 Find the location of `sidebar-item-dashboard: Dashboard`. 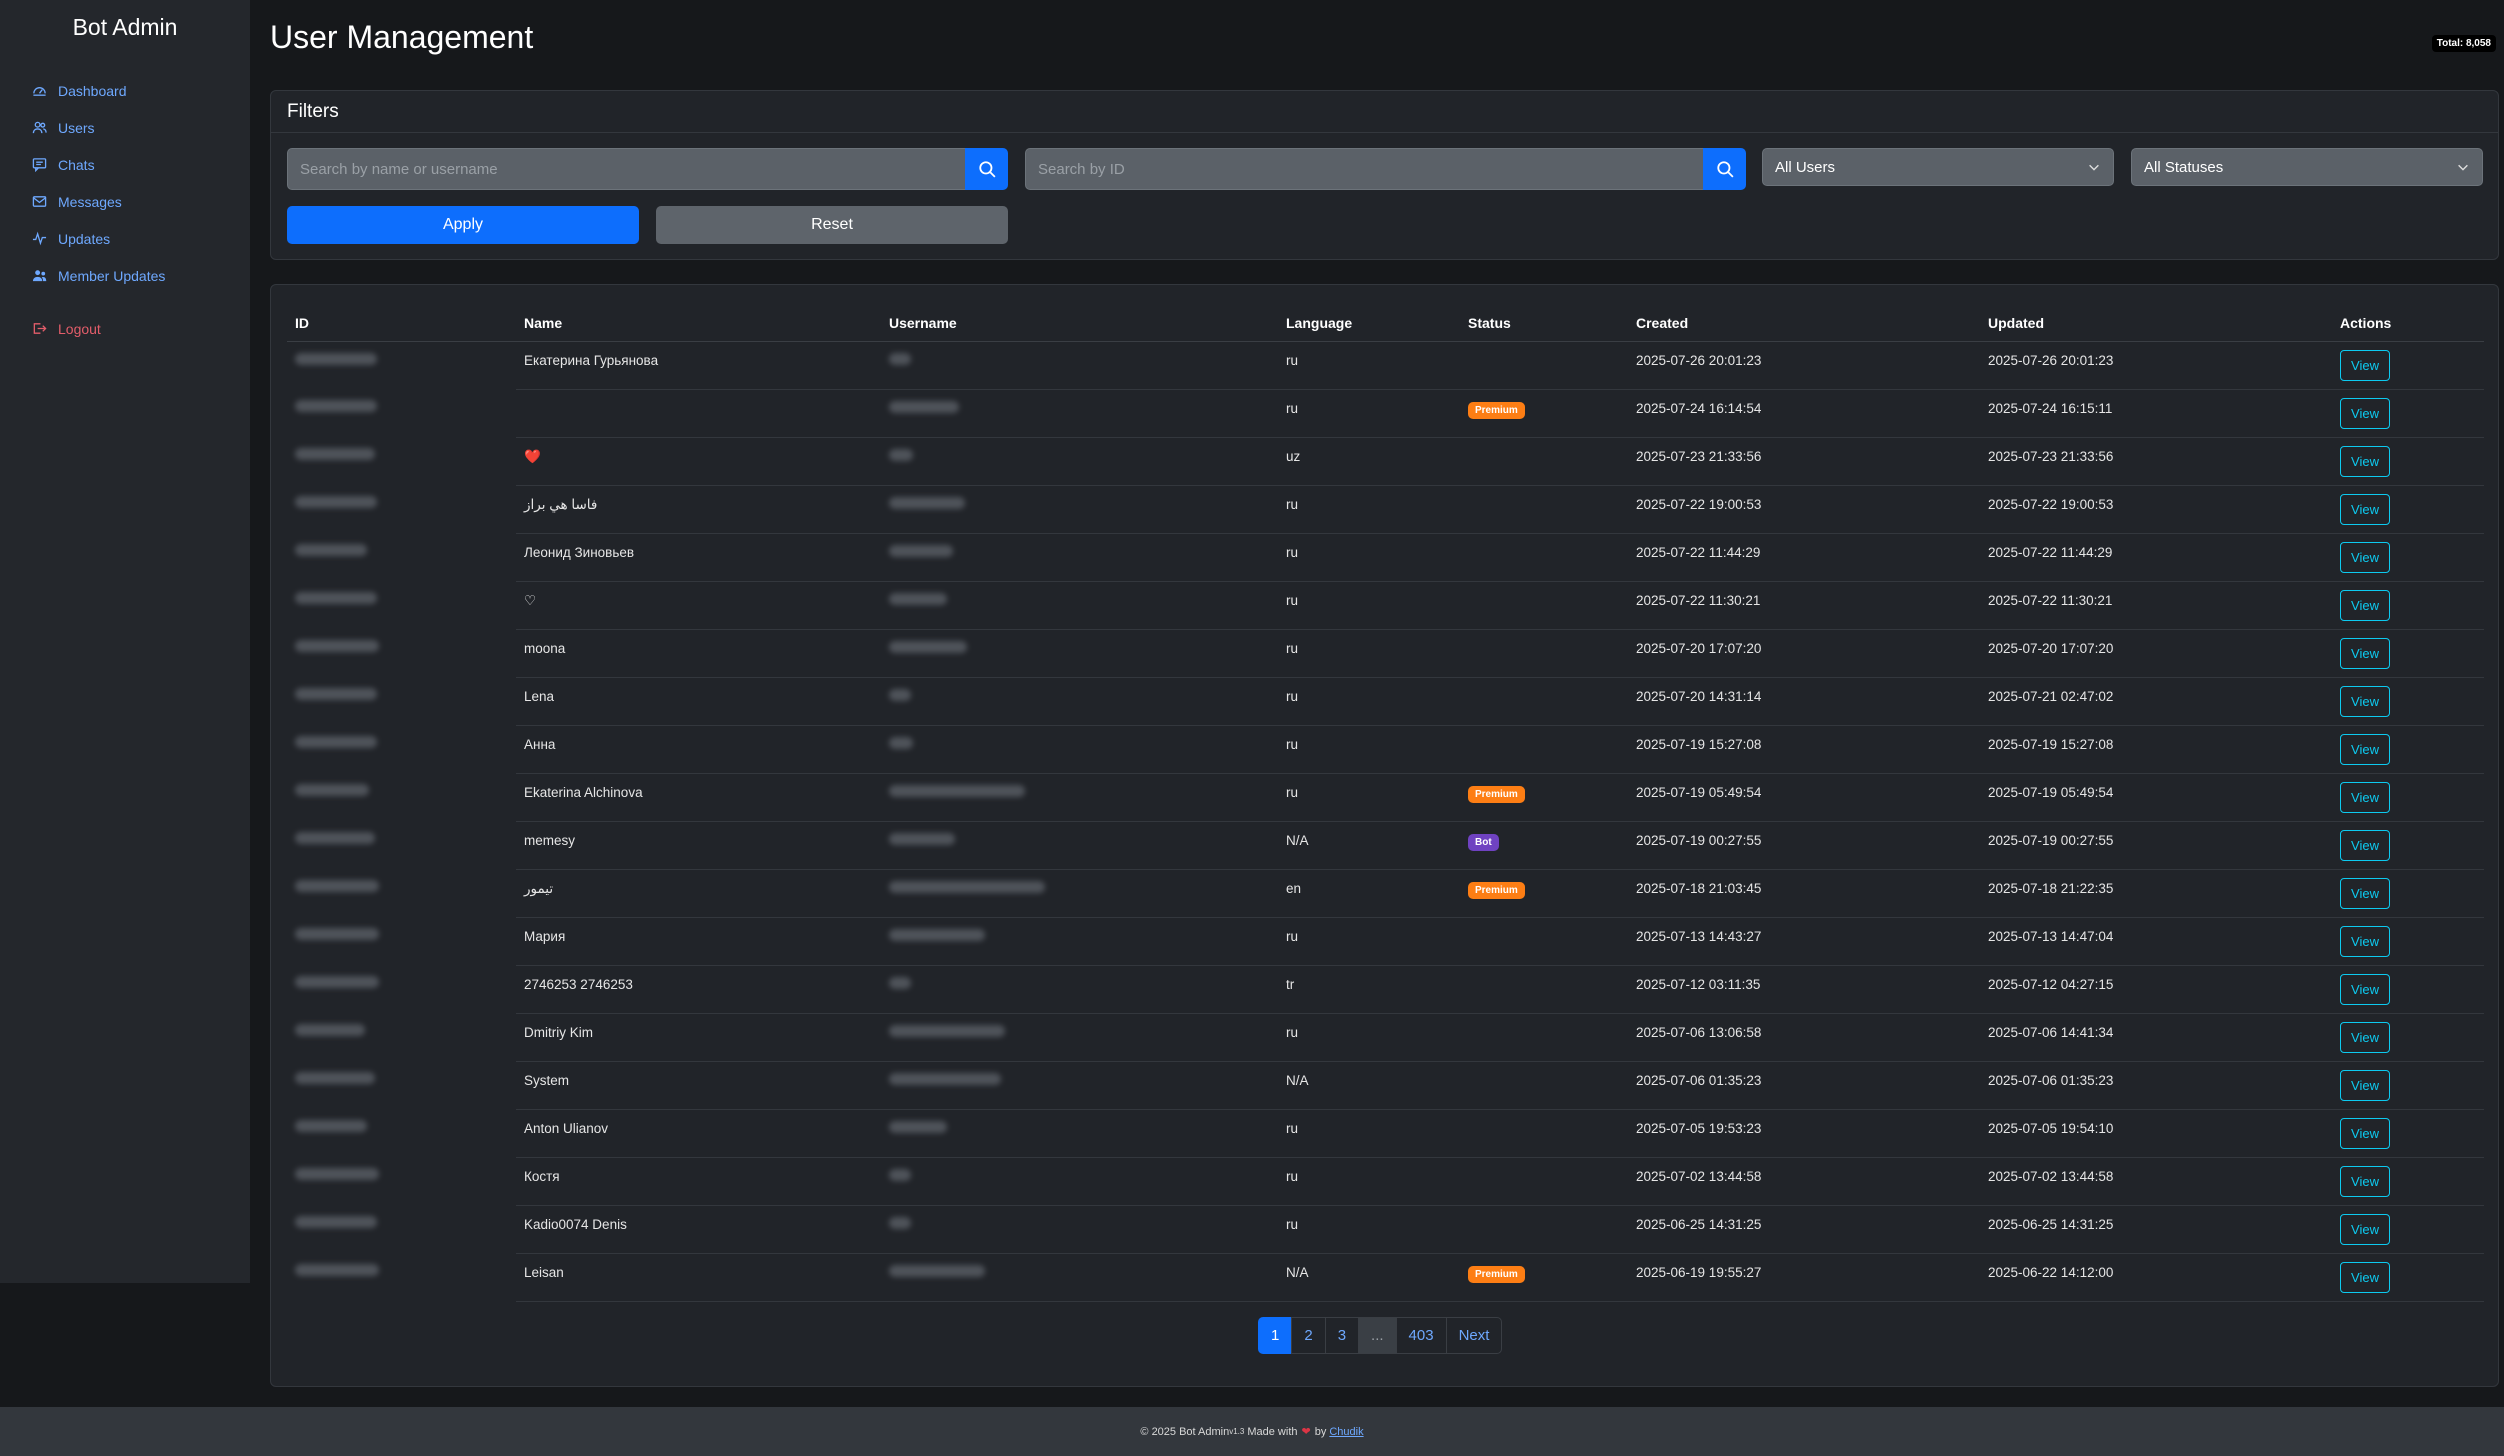

sidebar-item-dashboard: Dashboard is located at coordinates (135, 90).